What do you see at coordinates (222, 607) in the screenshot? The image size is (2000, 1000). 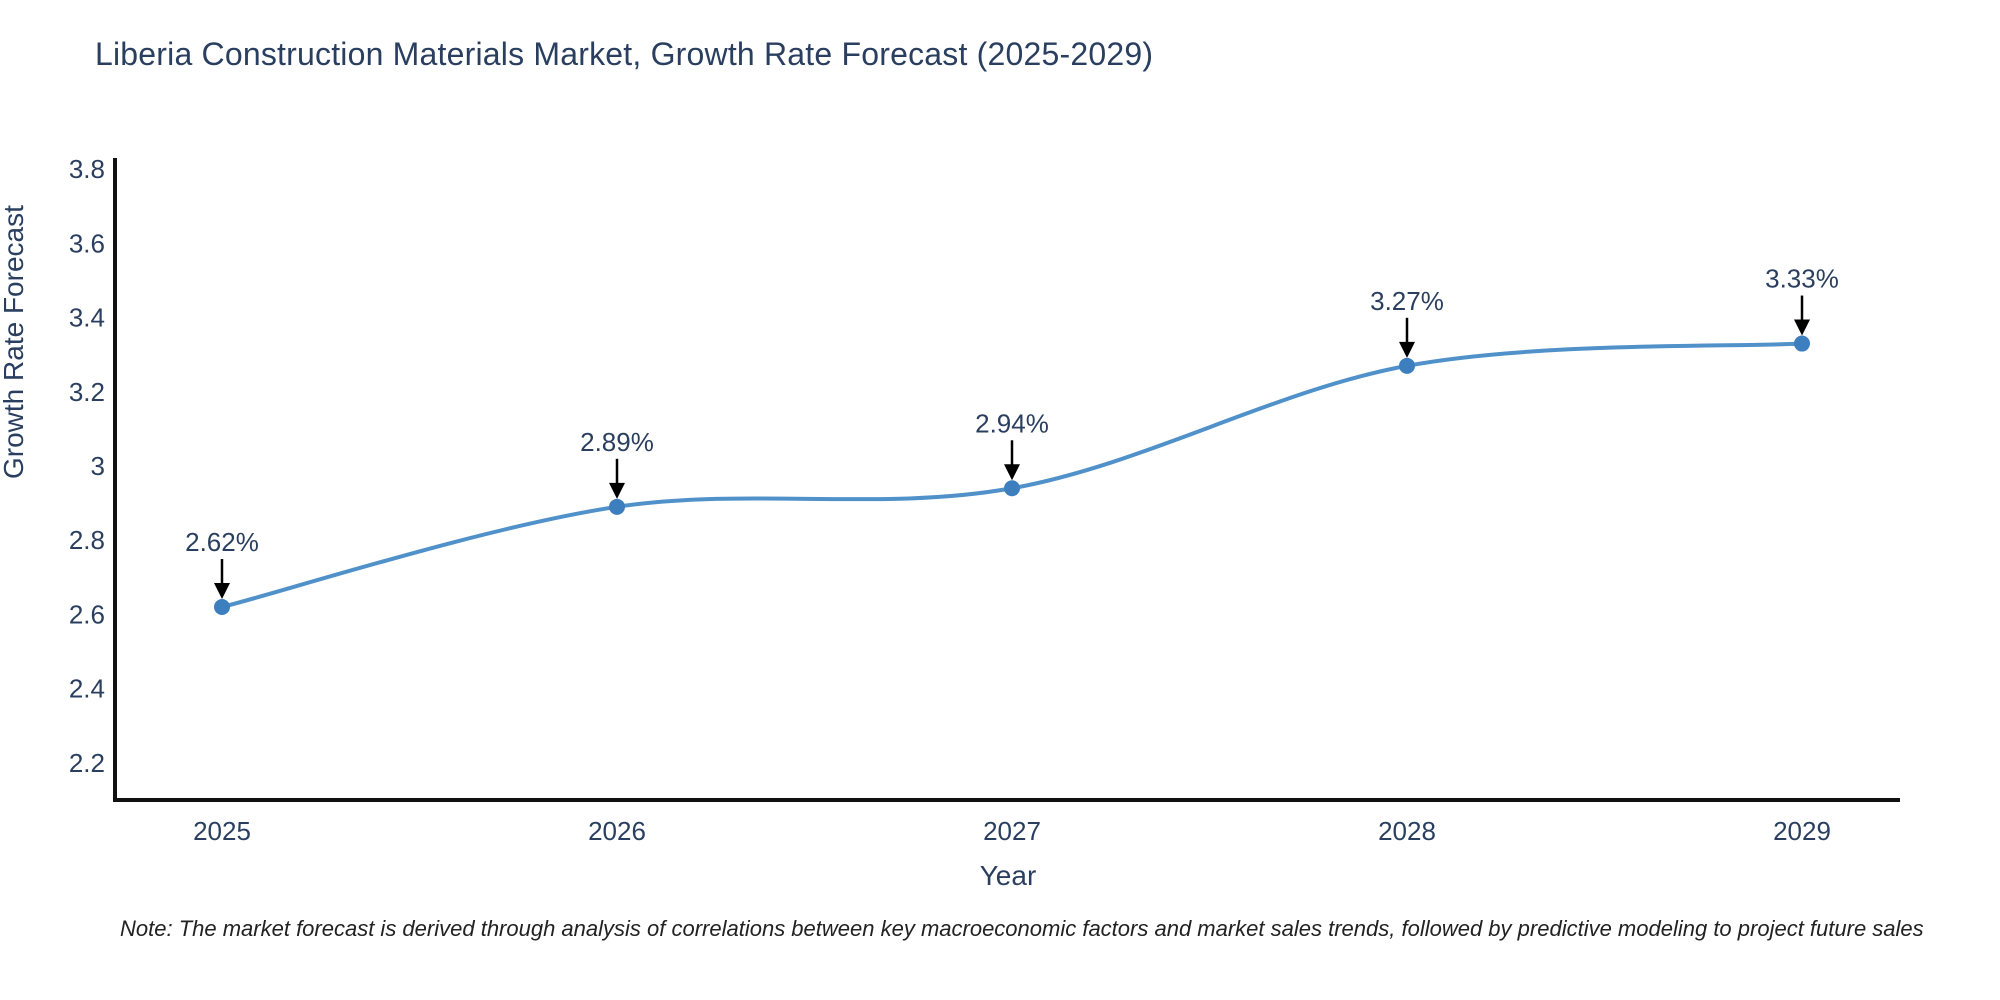 I see `data-point-2025` at bounding box center [222, 607].